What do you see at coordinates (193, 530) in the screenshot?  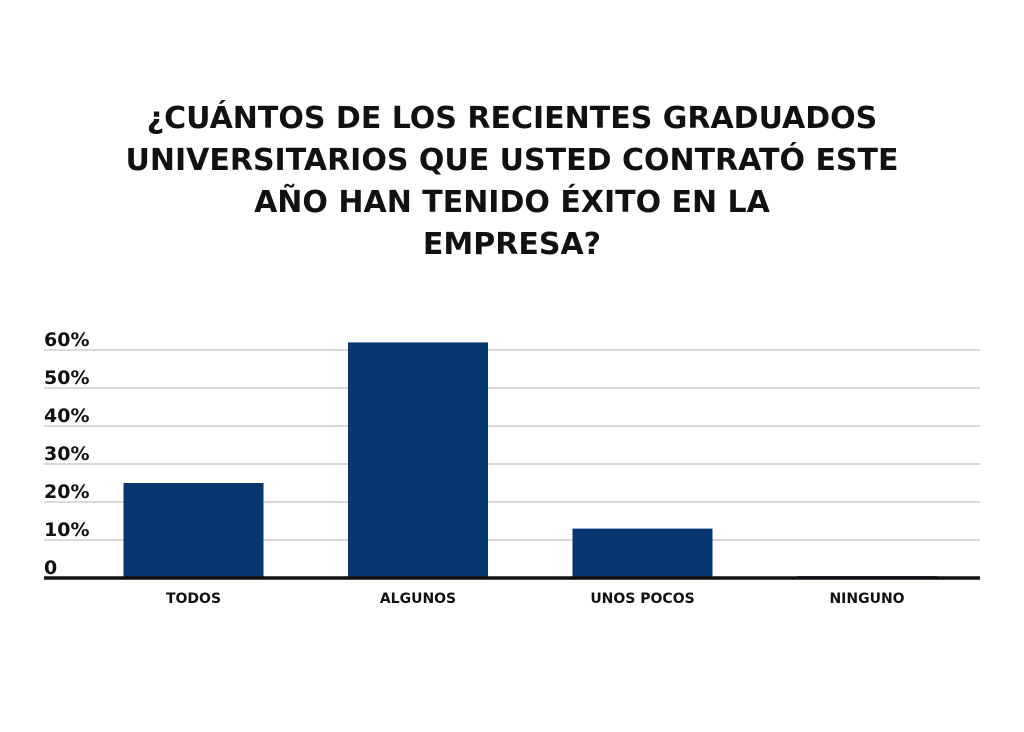 I see `bar-todos` at bounding box center [193, 530].